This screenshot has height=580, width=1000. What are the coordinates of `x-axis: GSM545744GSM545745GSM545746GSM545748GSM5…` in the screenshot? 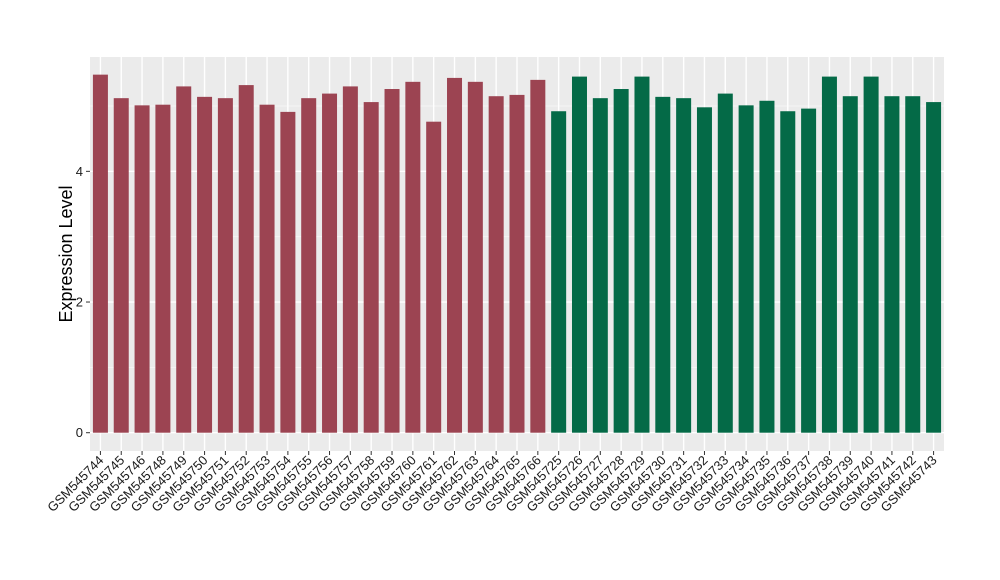 It's located at (492, 483).